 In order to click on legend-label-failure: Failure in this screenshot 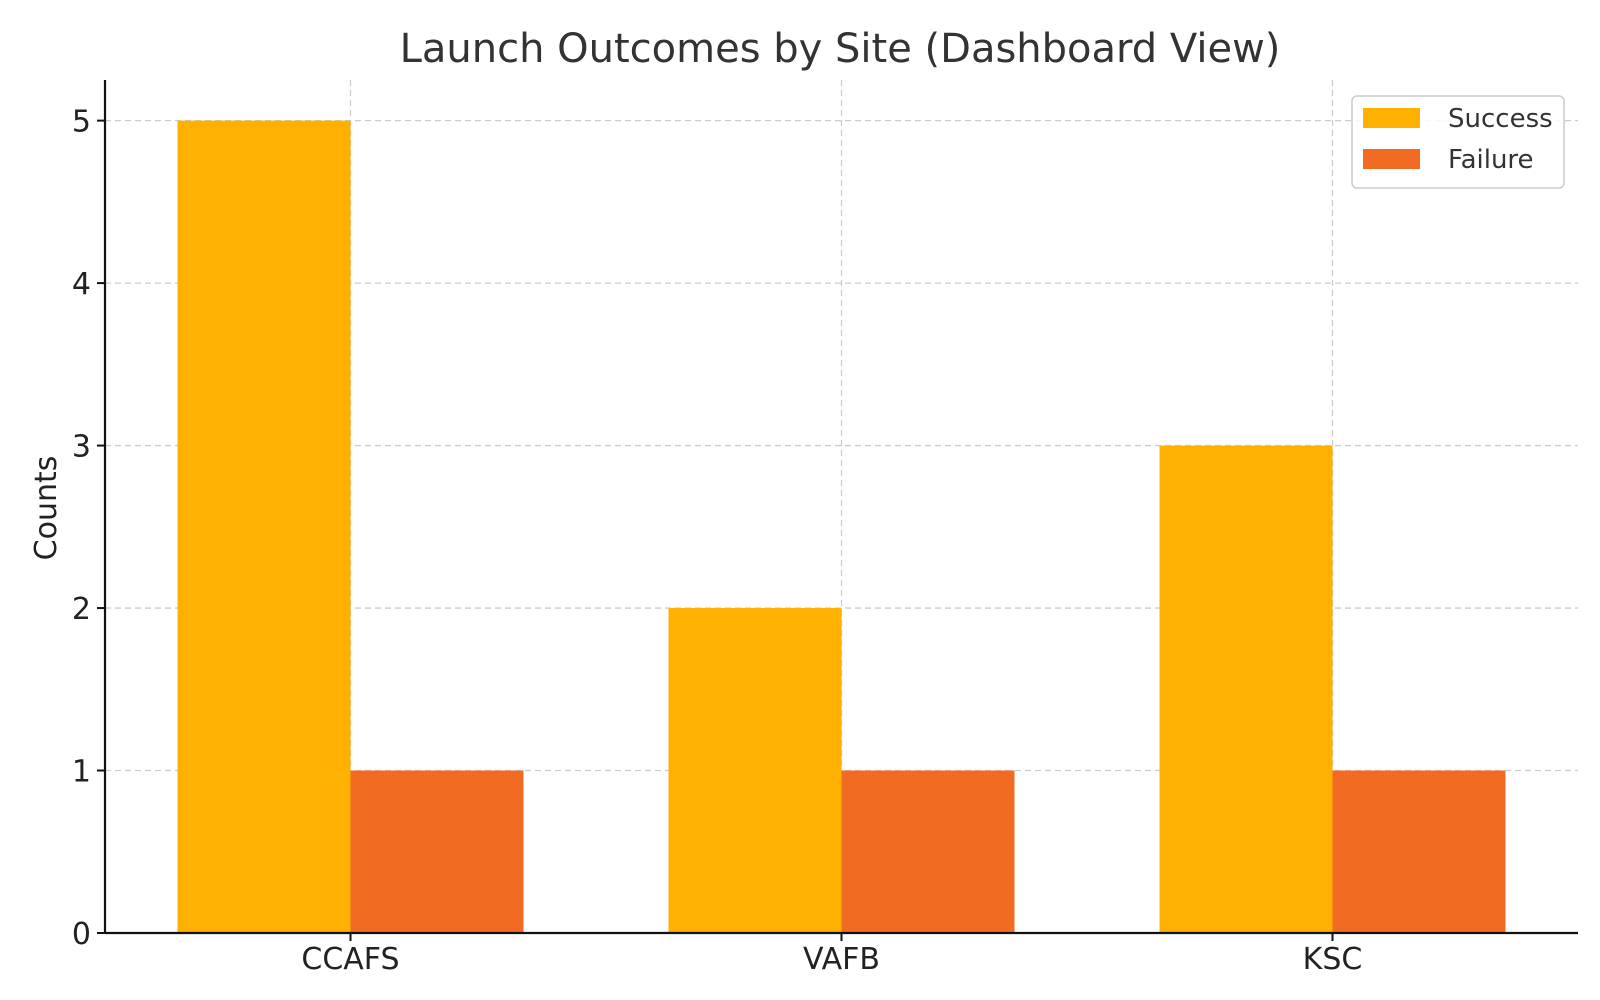, I will do `click(1491, 160)`.